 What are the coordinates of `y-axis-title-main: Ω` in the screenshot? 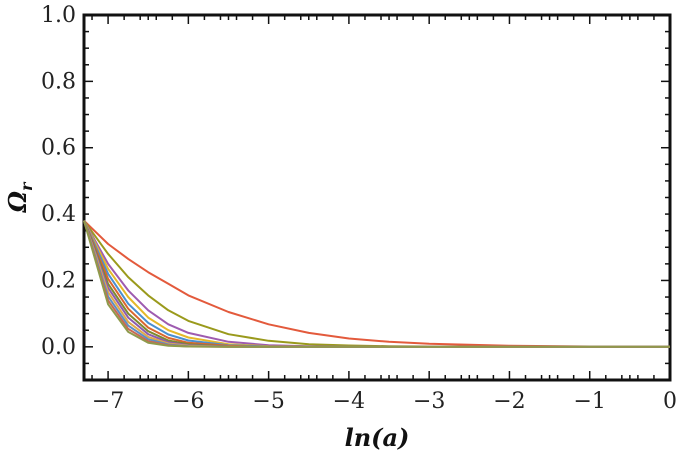 It's located at (17, 201).